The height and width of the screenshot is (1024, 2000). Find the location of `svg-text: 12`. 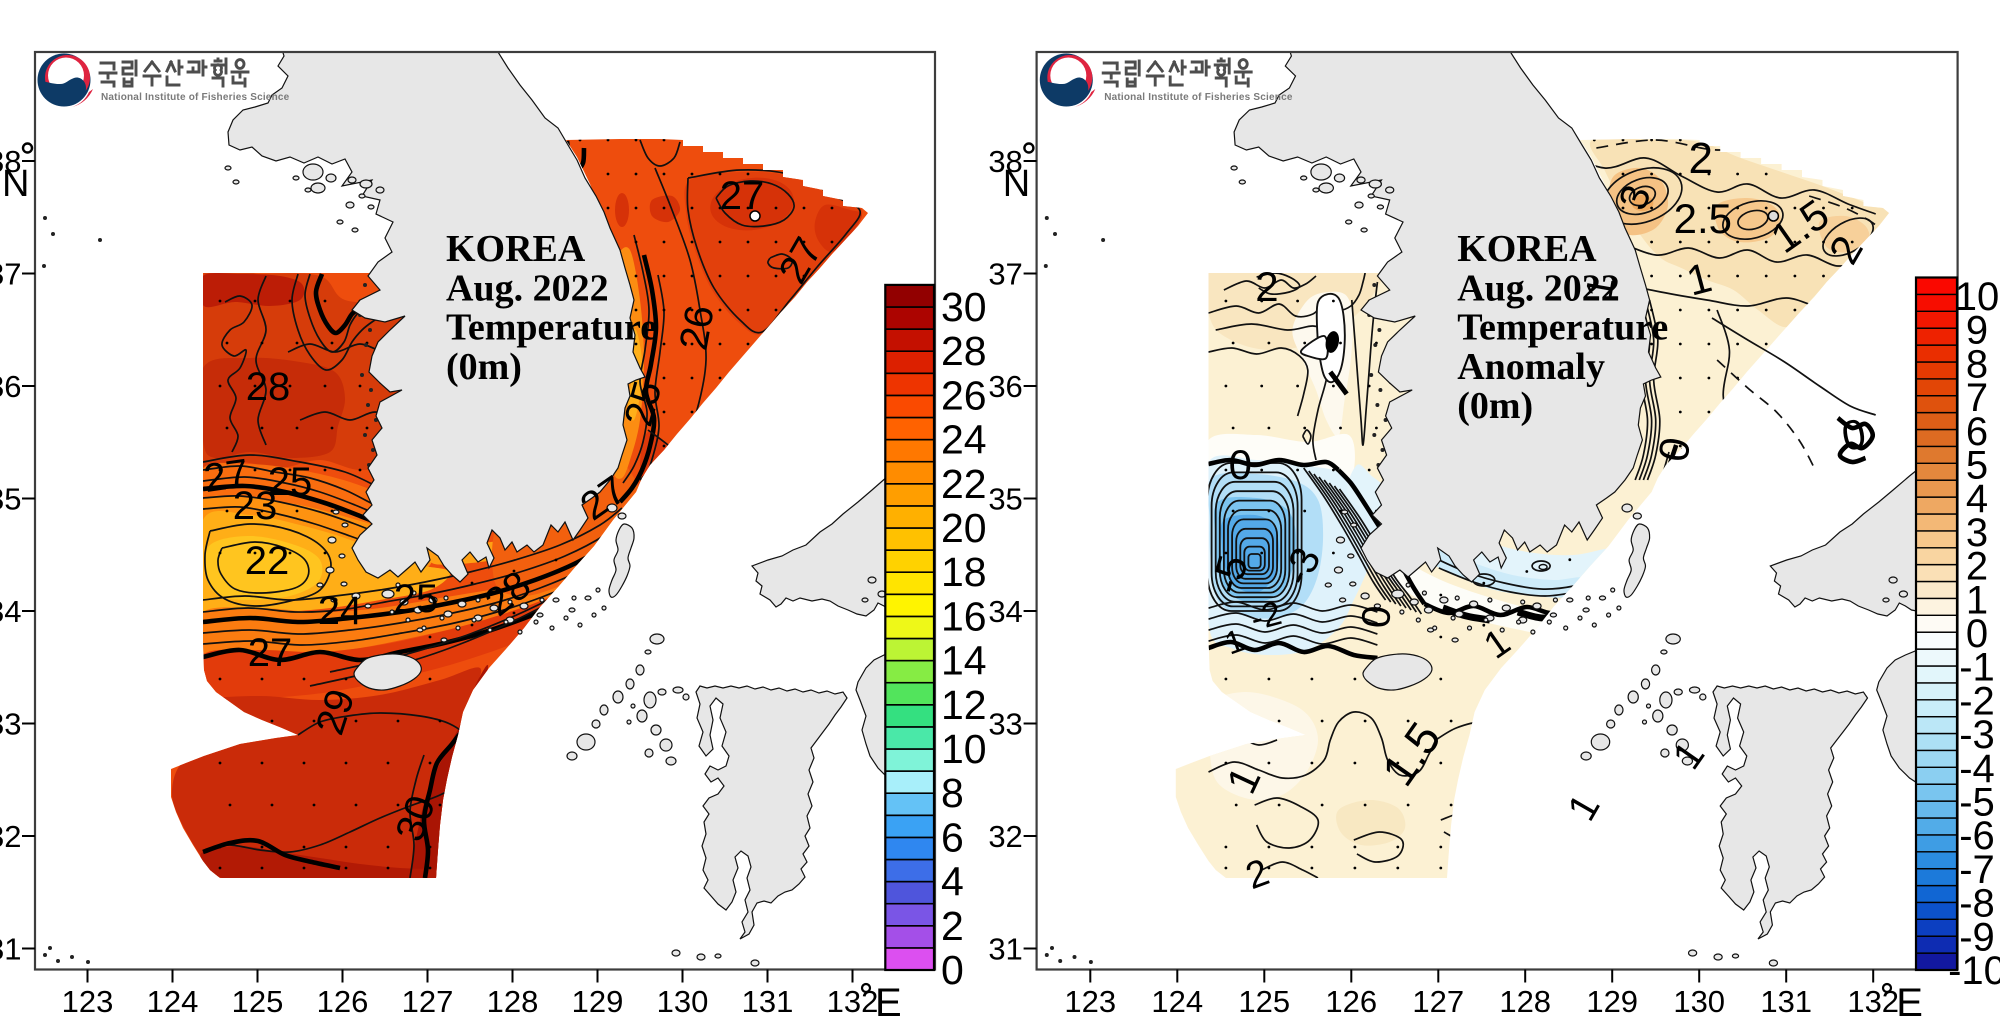

svg-text: 12 is located at coordinates (964, 705).